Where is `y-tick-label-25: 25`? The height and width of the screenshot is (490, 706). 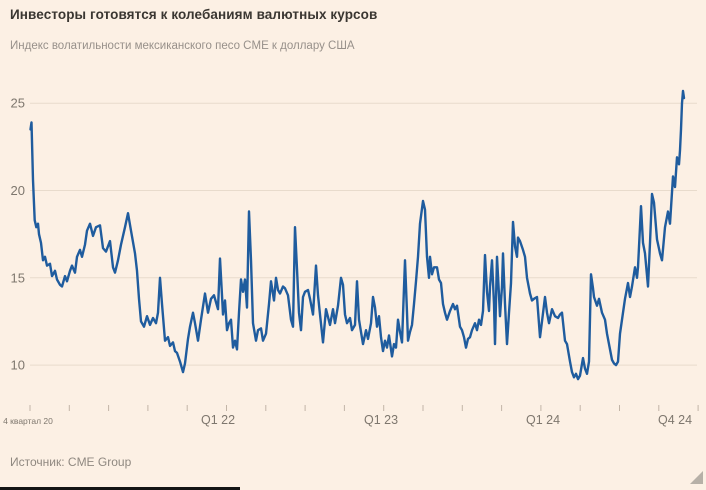
y-tick-label-25: 25 is located at coordinates (18, 103).